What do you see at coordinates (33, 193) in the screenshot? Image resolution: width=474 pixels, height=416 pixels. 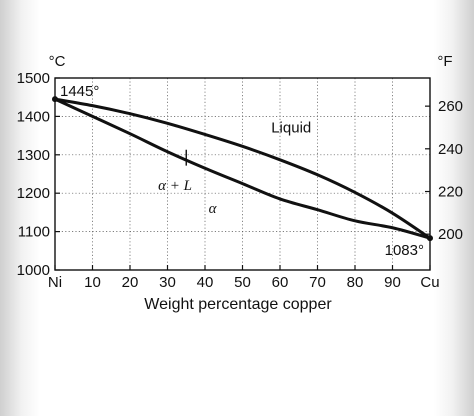 I see `y-left-tick-label: 1200` at bounding box center [33, 193].